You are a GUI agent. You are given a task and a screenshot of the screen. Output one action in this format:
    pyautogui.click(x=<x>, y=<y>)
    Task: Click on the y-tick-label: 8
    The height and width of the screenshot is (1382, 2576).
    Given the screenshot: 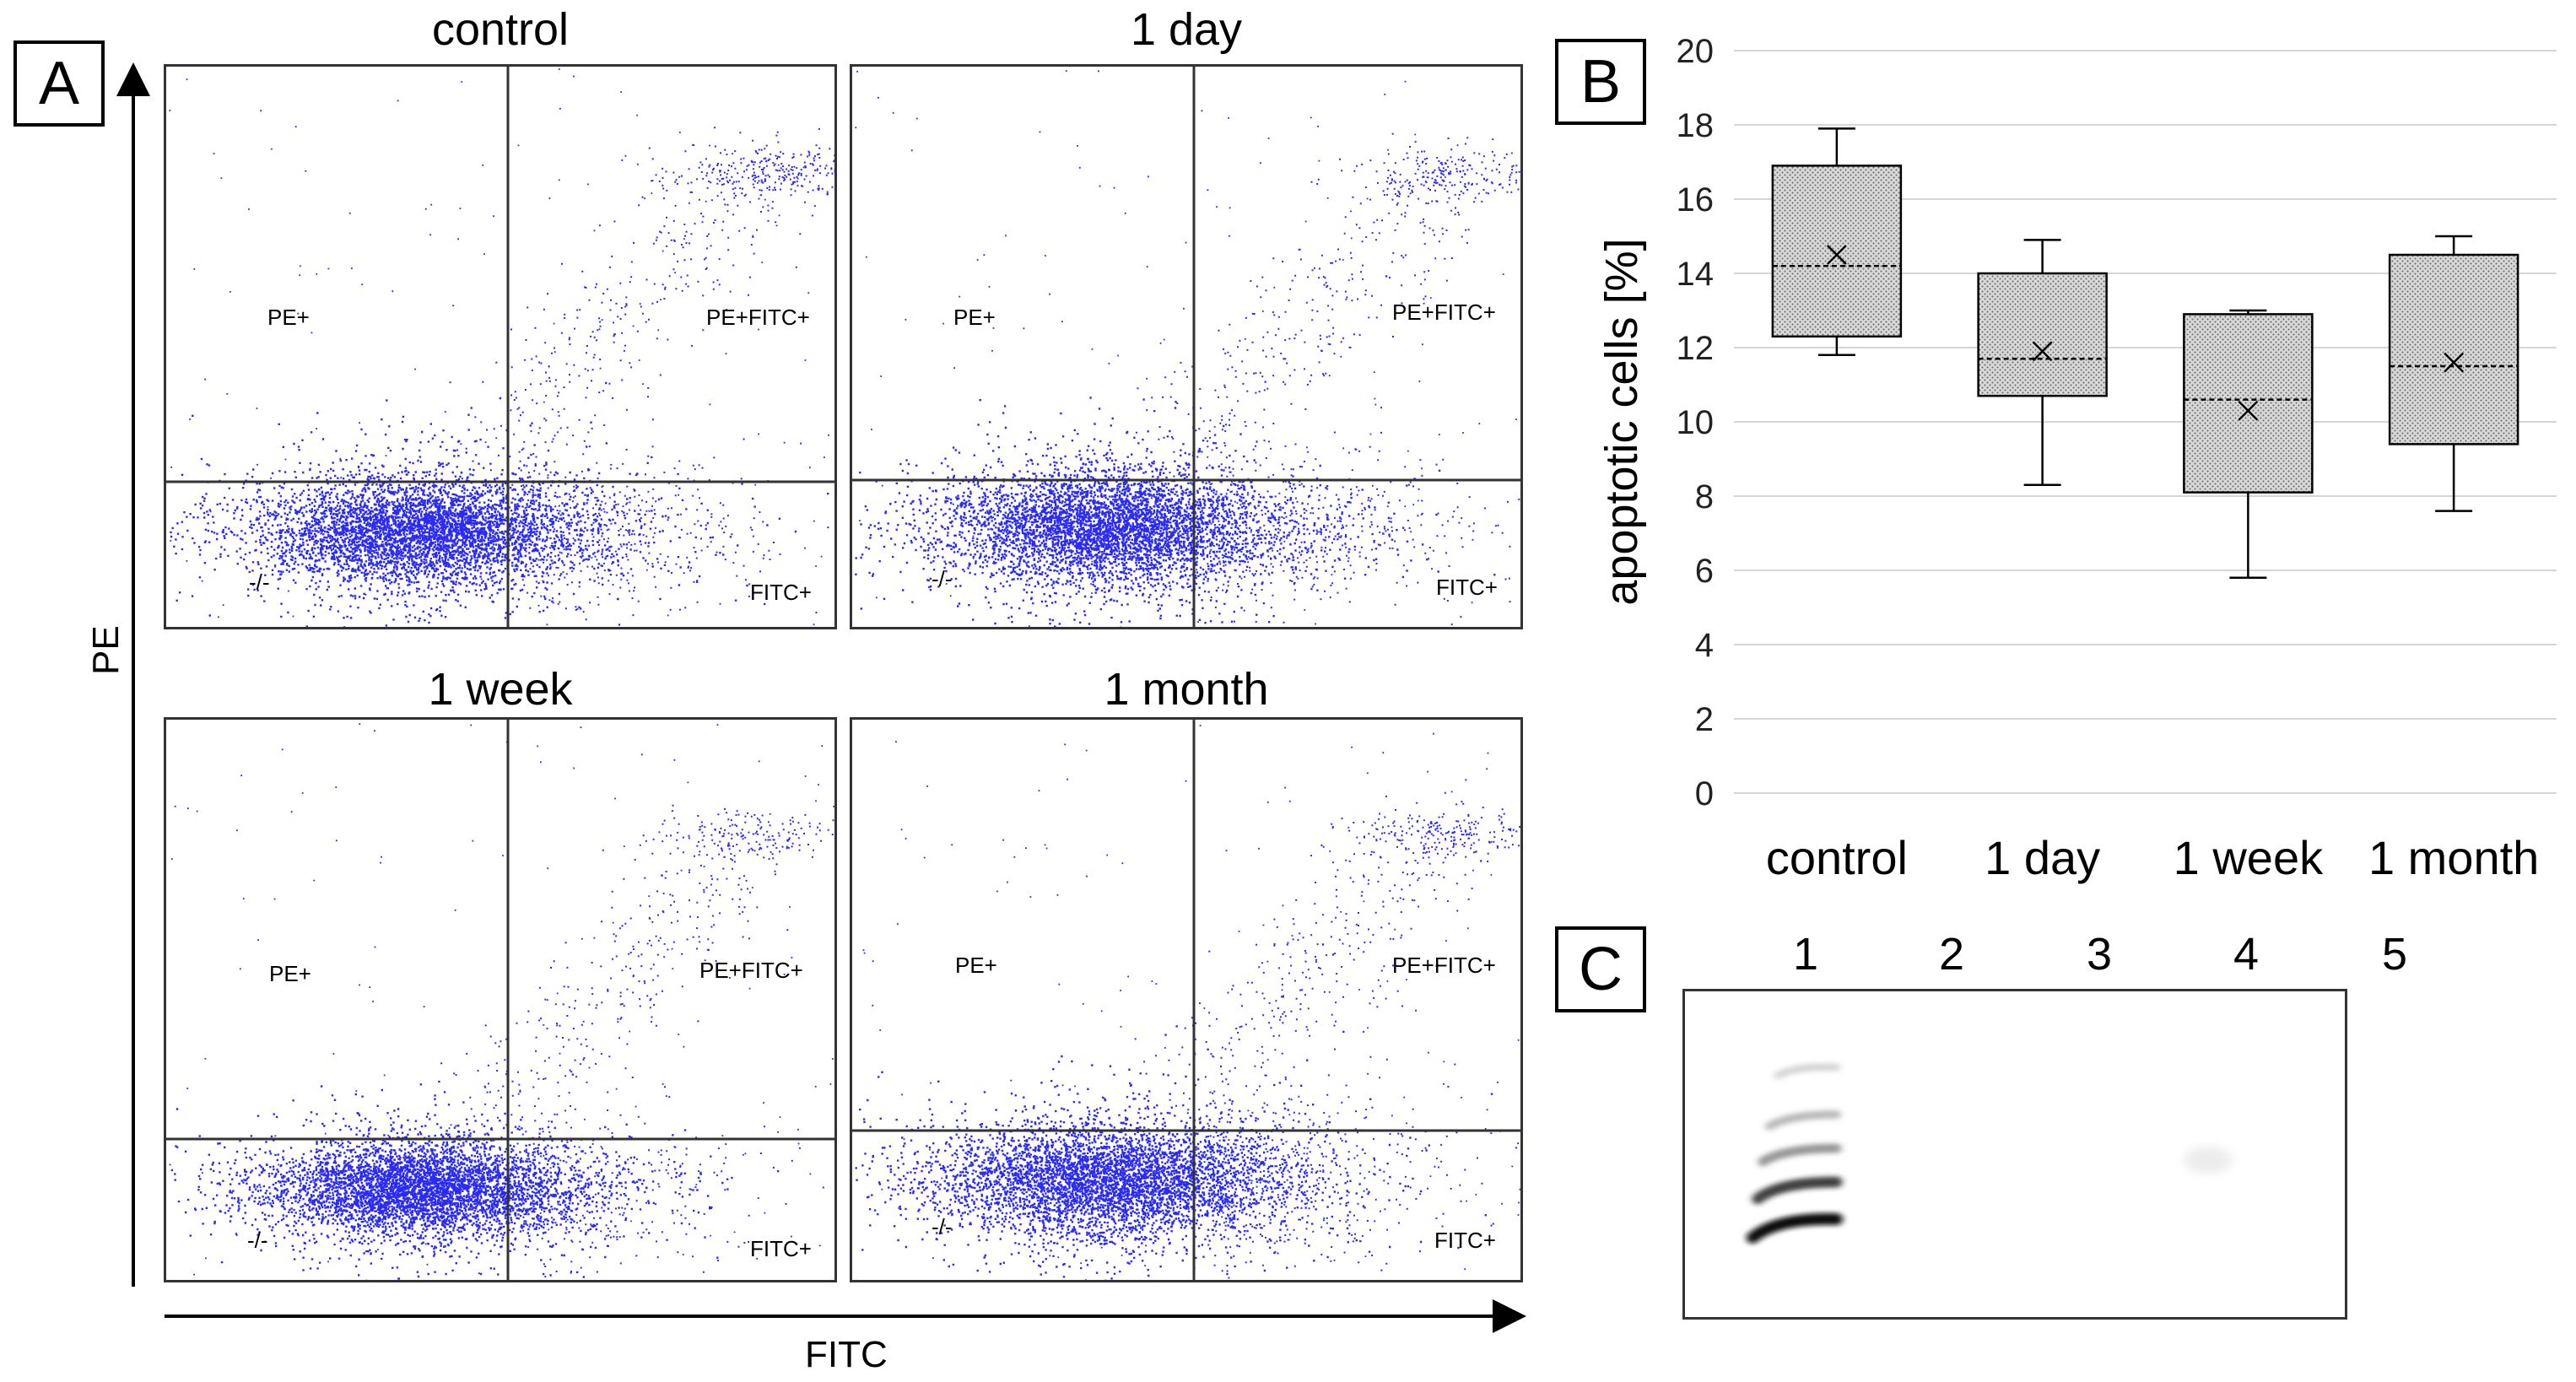 What is the action you would take?
    pyautogui.click(x=1704, y=497)
    